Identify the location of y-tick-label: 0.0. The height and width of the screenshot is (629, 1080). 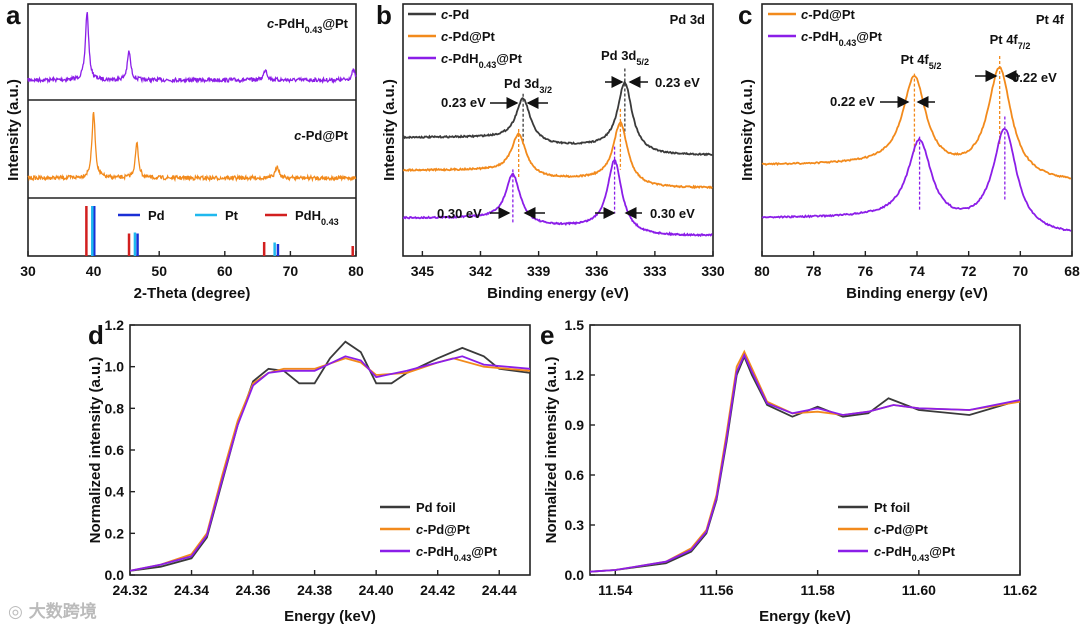
(575, 575).